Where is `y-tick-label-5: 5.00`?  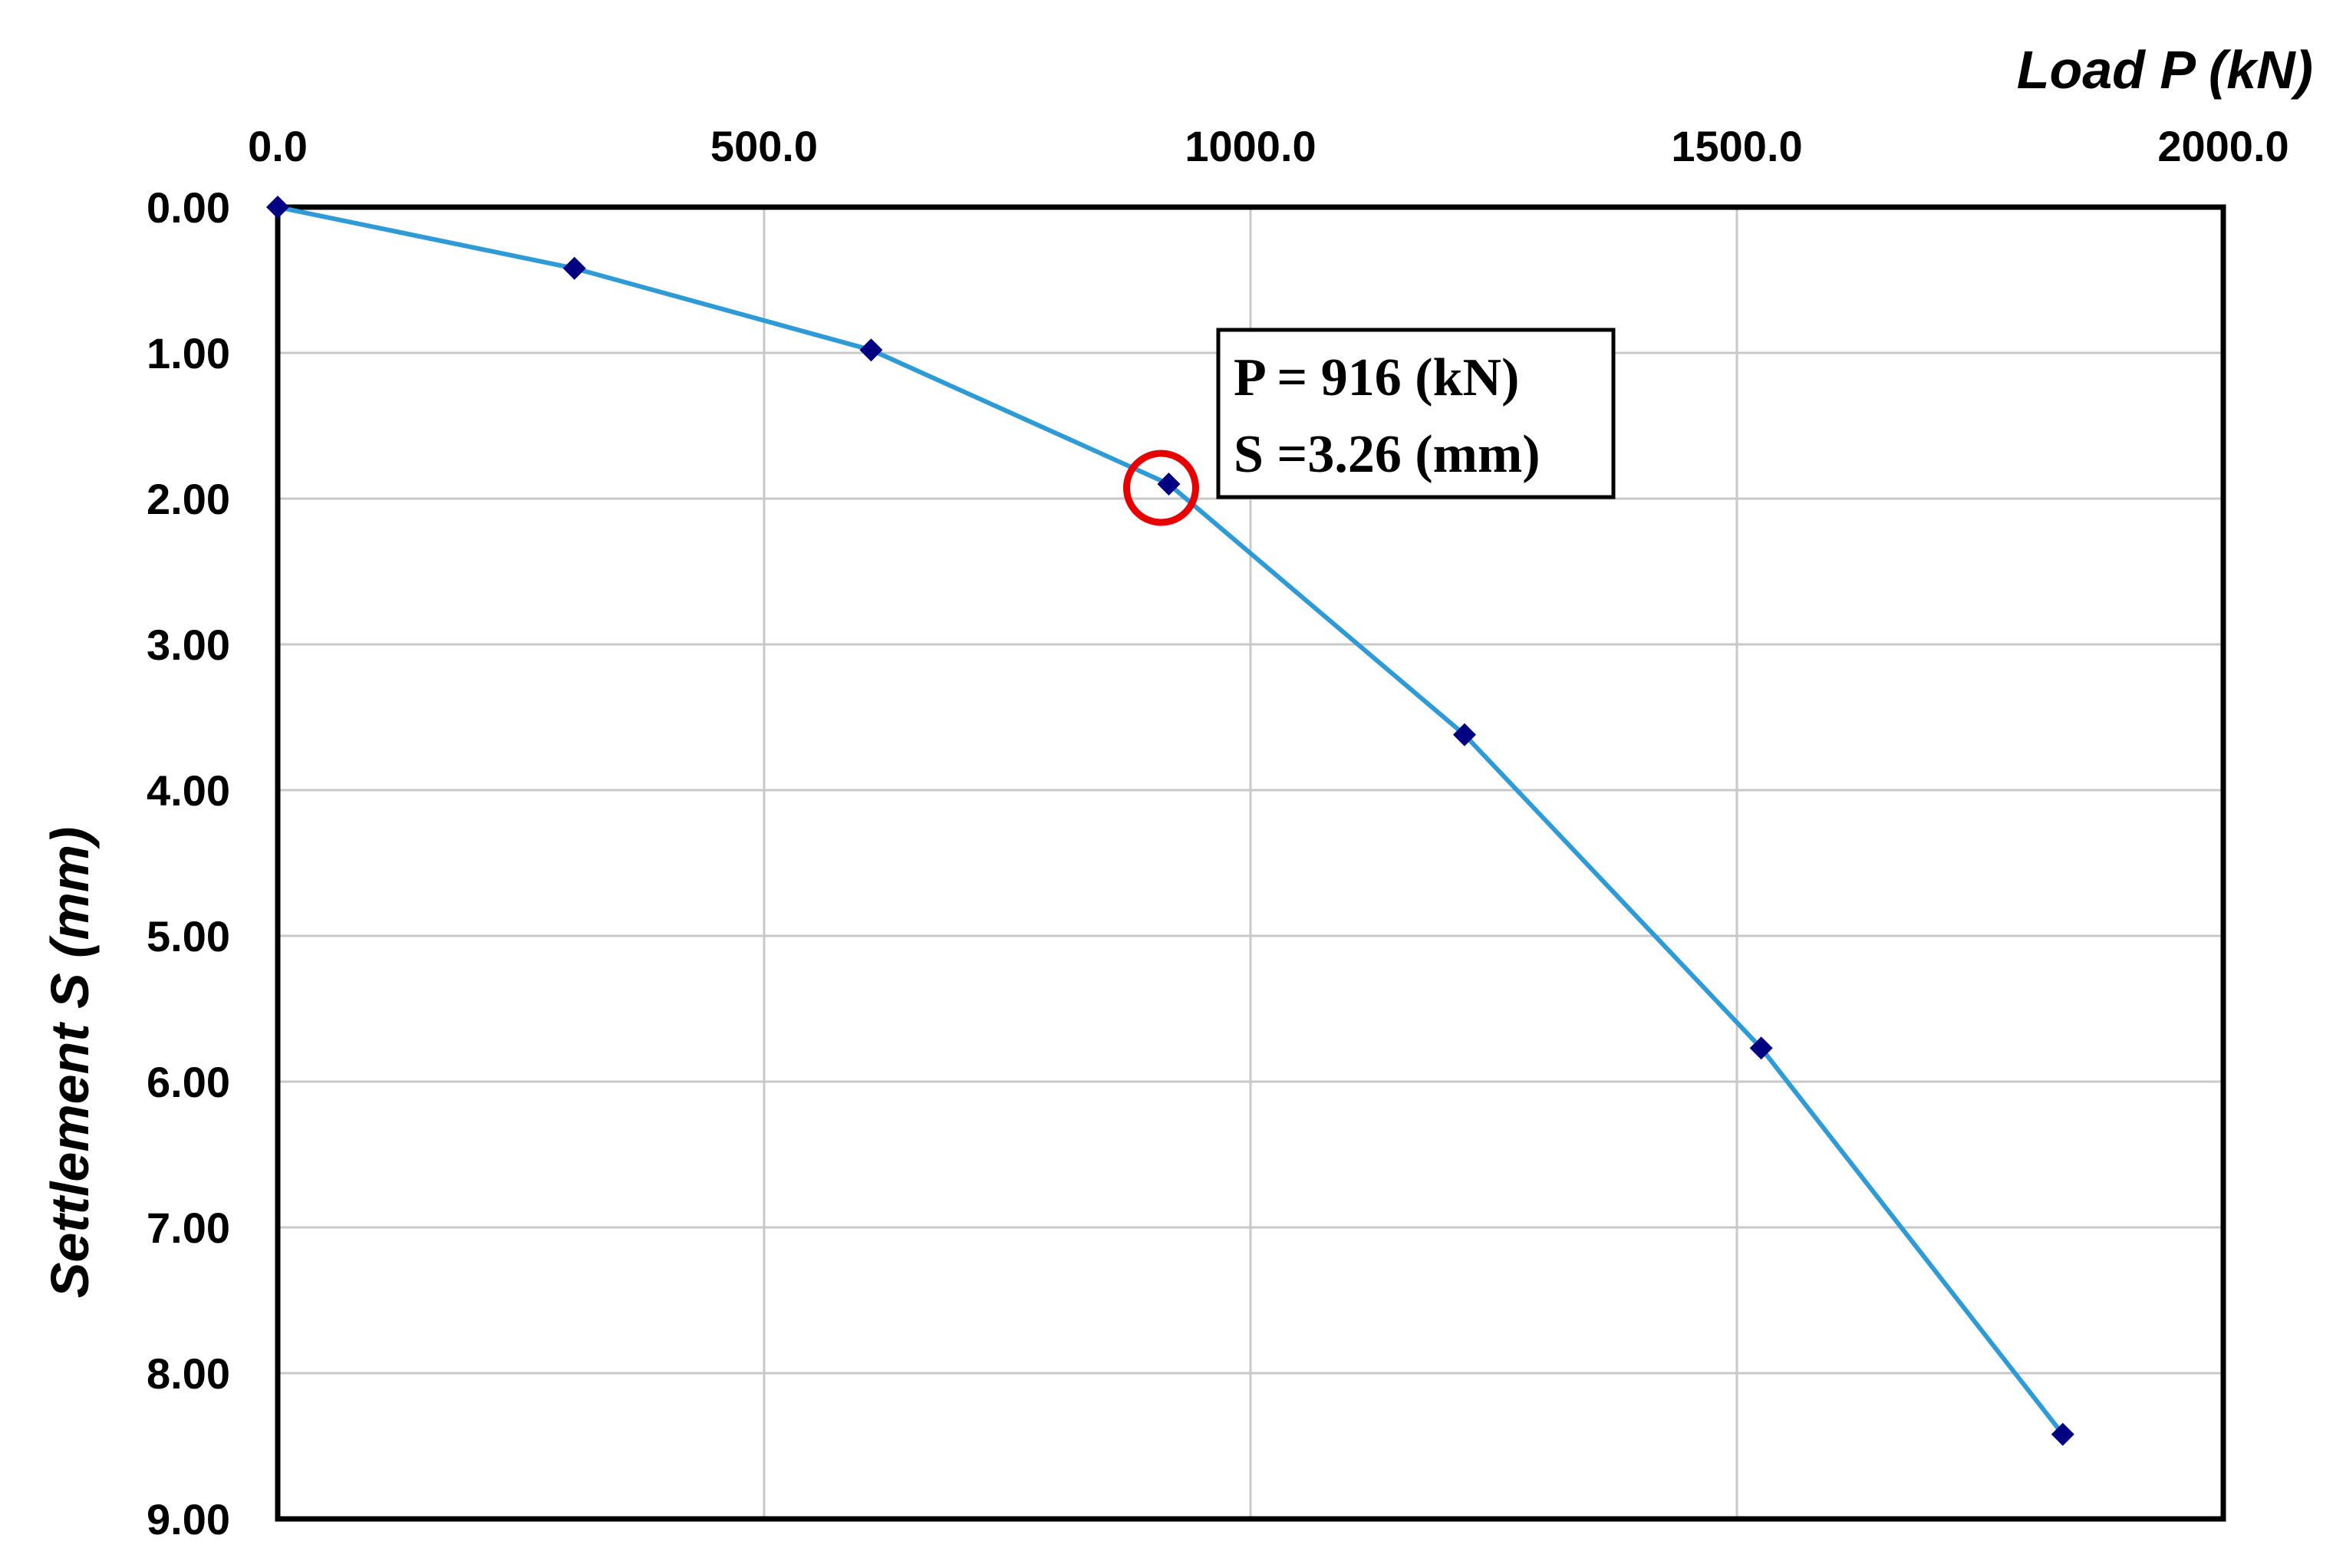
y-tick-label-5: 5.00 is located at coordinates (188, 936).